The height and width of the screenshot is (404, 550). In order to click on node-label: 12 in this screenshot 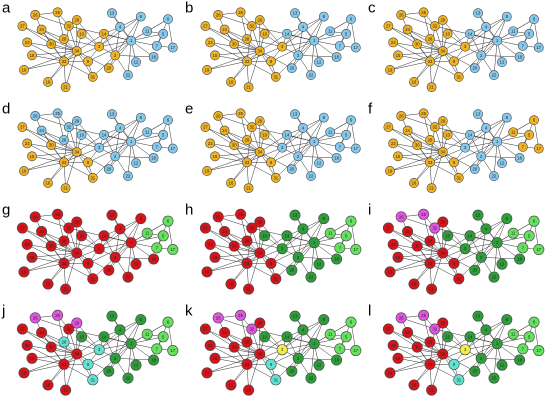, I will do `click(319, 264)`.